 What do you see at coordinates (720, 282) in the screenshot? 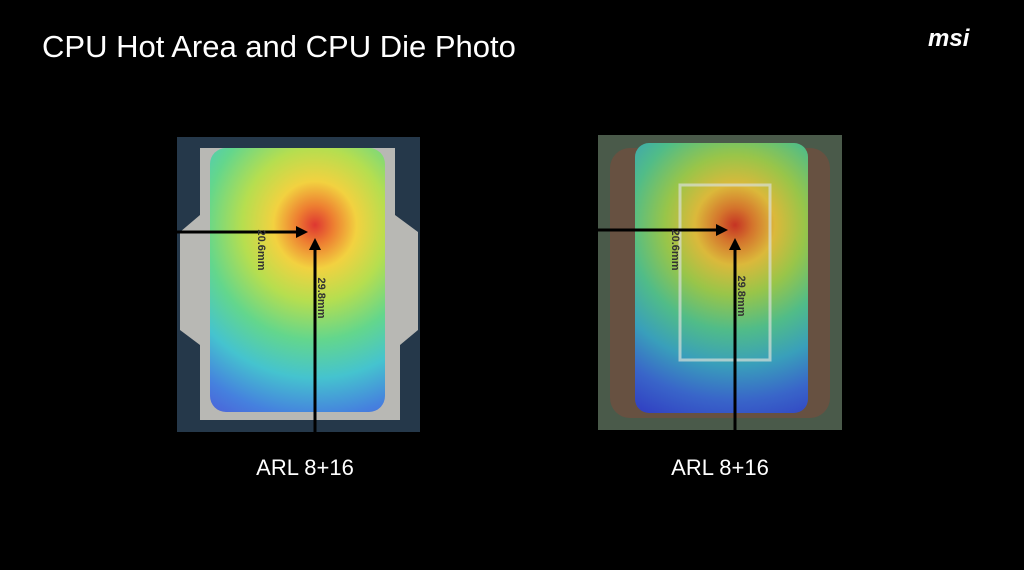
I see `cpu-die-photo-right: 20.6mm 29.8mm` at bounding box center [720, 282].